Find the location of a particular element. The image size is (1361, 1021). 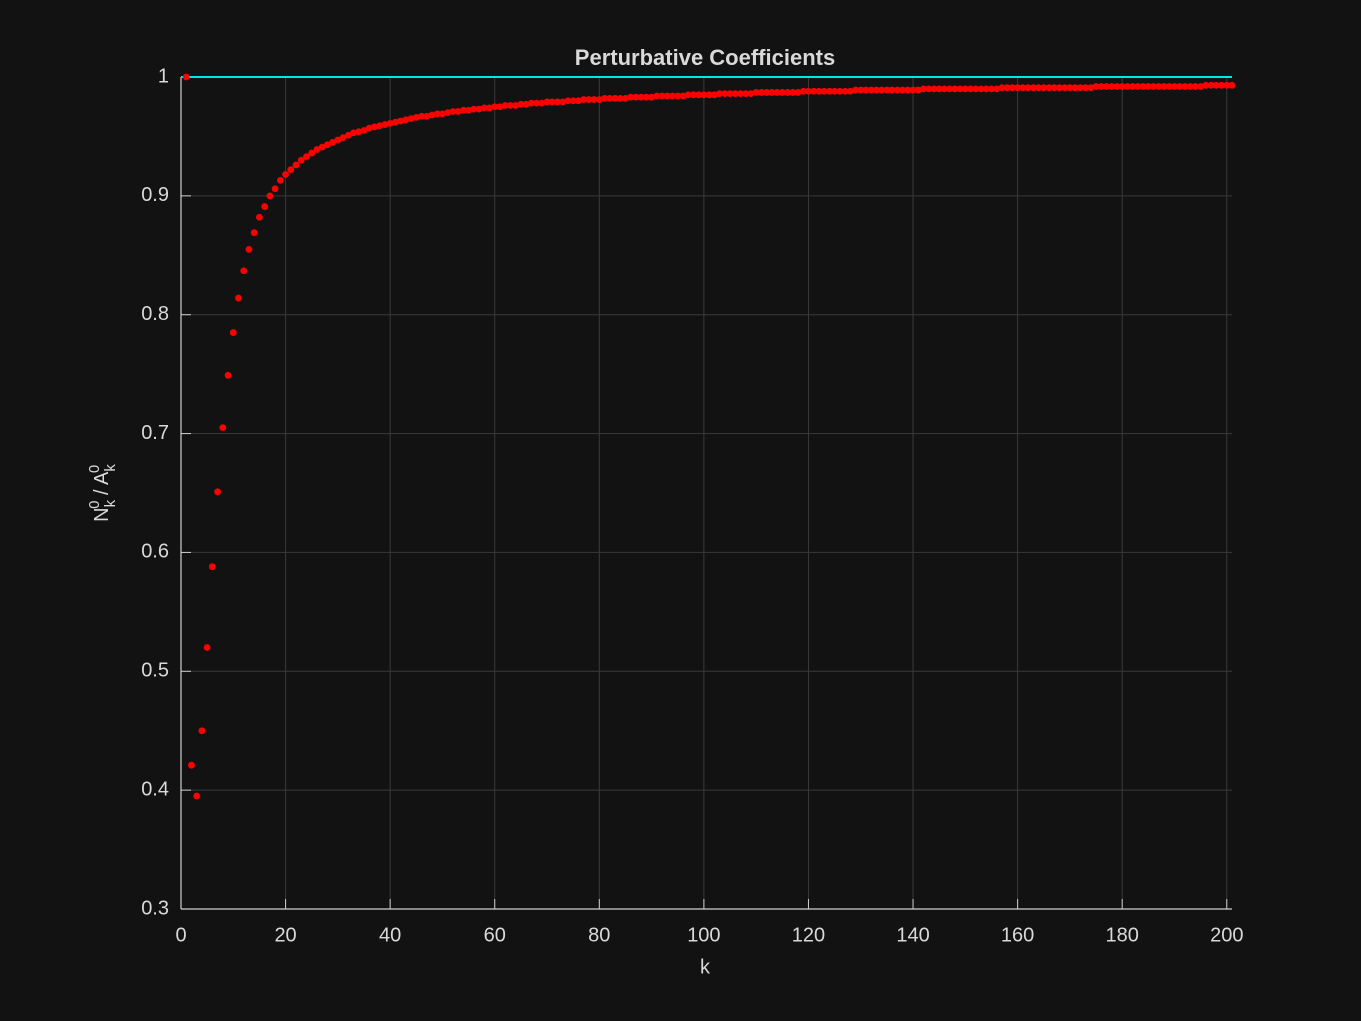

y-label-part: 0 is located at coordinates (94, 505).